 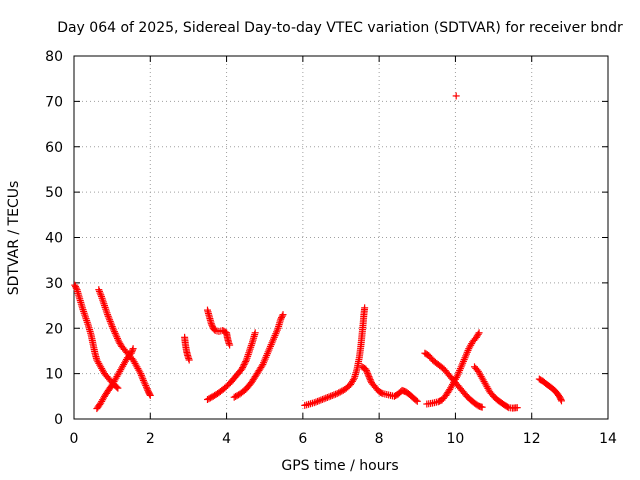 What do you see at coordinates (54, 57) in the screenshot?
I see `y-tick-label: 80` at bounding box center [54, 57].